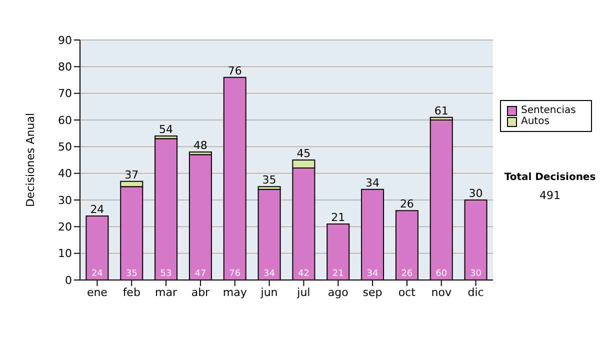 The width and height of the screenshot is (600, 340). What do you see at coordinates (548, 110) in the screenshot?
I see `legend-label: Sentencias` at bounding box center [548, 110].